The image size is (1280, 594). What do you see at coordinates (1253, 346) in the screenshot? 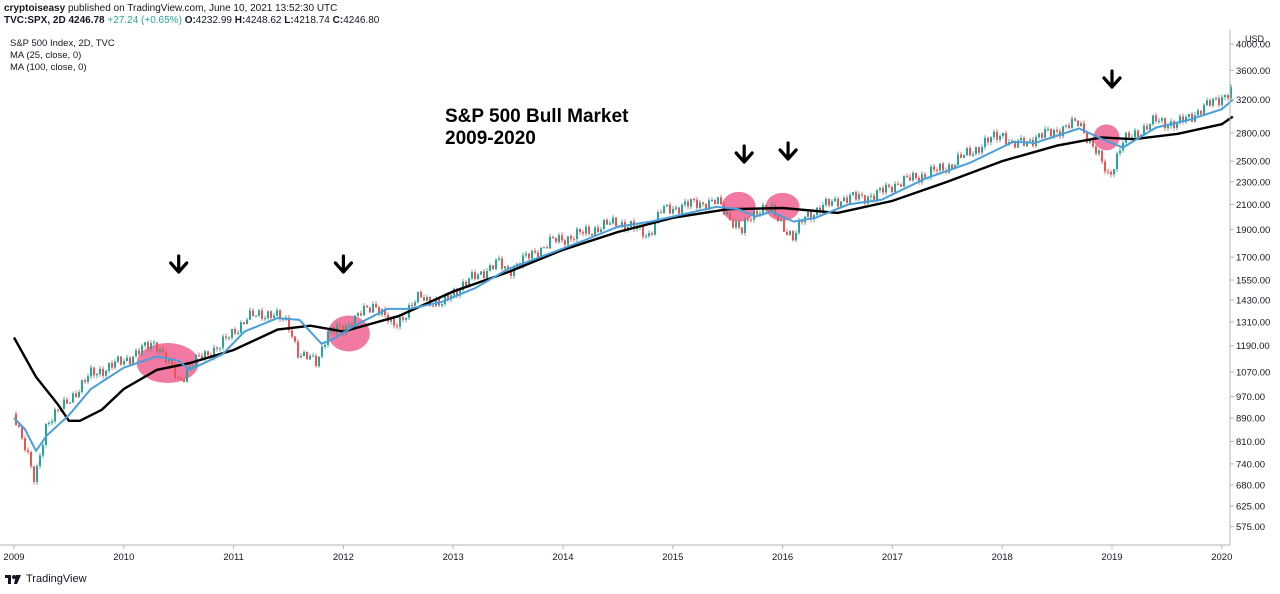
I see `price-tick-label: 1190.00` at bounding box center [1253, 346].